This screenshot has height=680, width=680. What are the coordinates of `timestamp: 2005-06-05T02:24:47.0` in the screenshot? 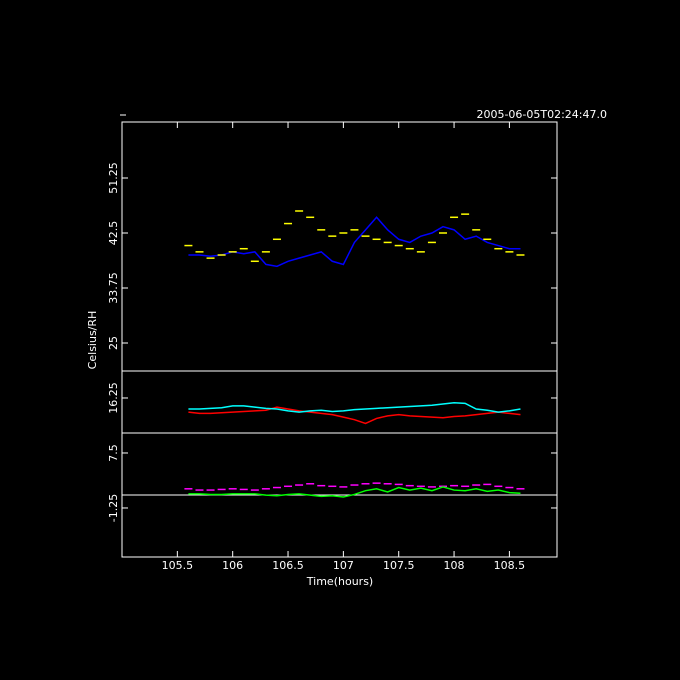 It's located at (541, 114).